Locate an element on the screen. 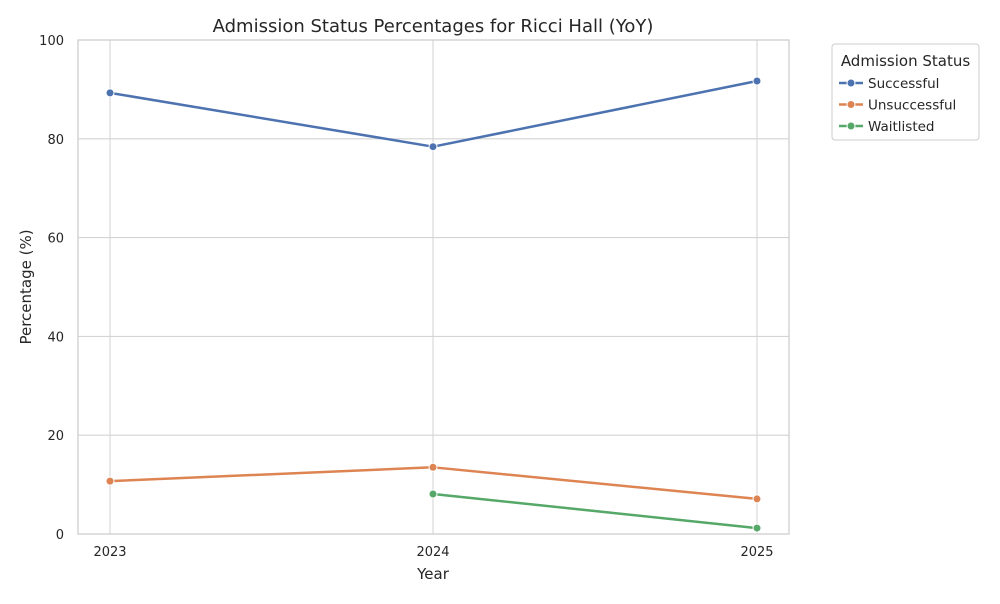 The image size is (1000, 604). x-axis-label: Year is located at coordinates (433, 574).